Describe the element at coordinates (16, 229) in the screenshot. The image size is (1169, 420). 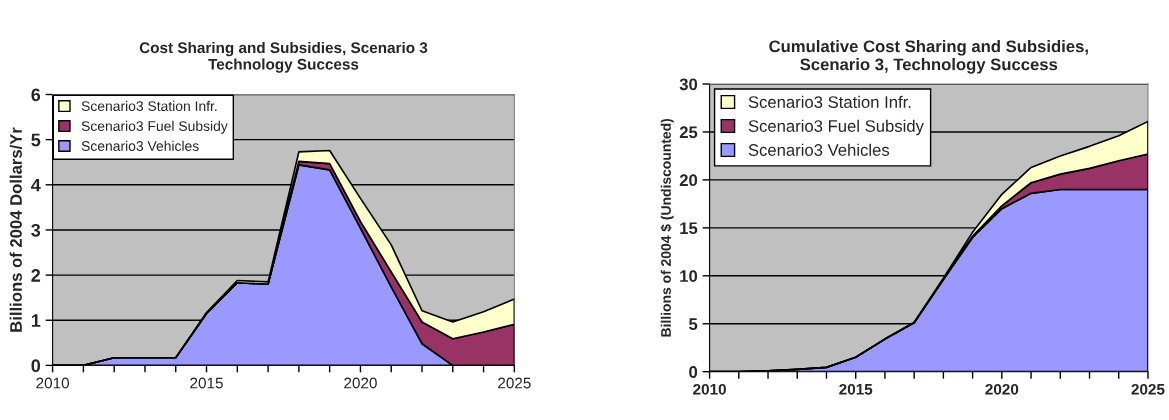
I see `y-axis-title: Billions of 2004 Dollars/Yr` at that location.